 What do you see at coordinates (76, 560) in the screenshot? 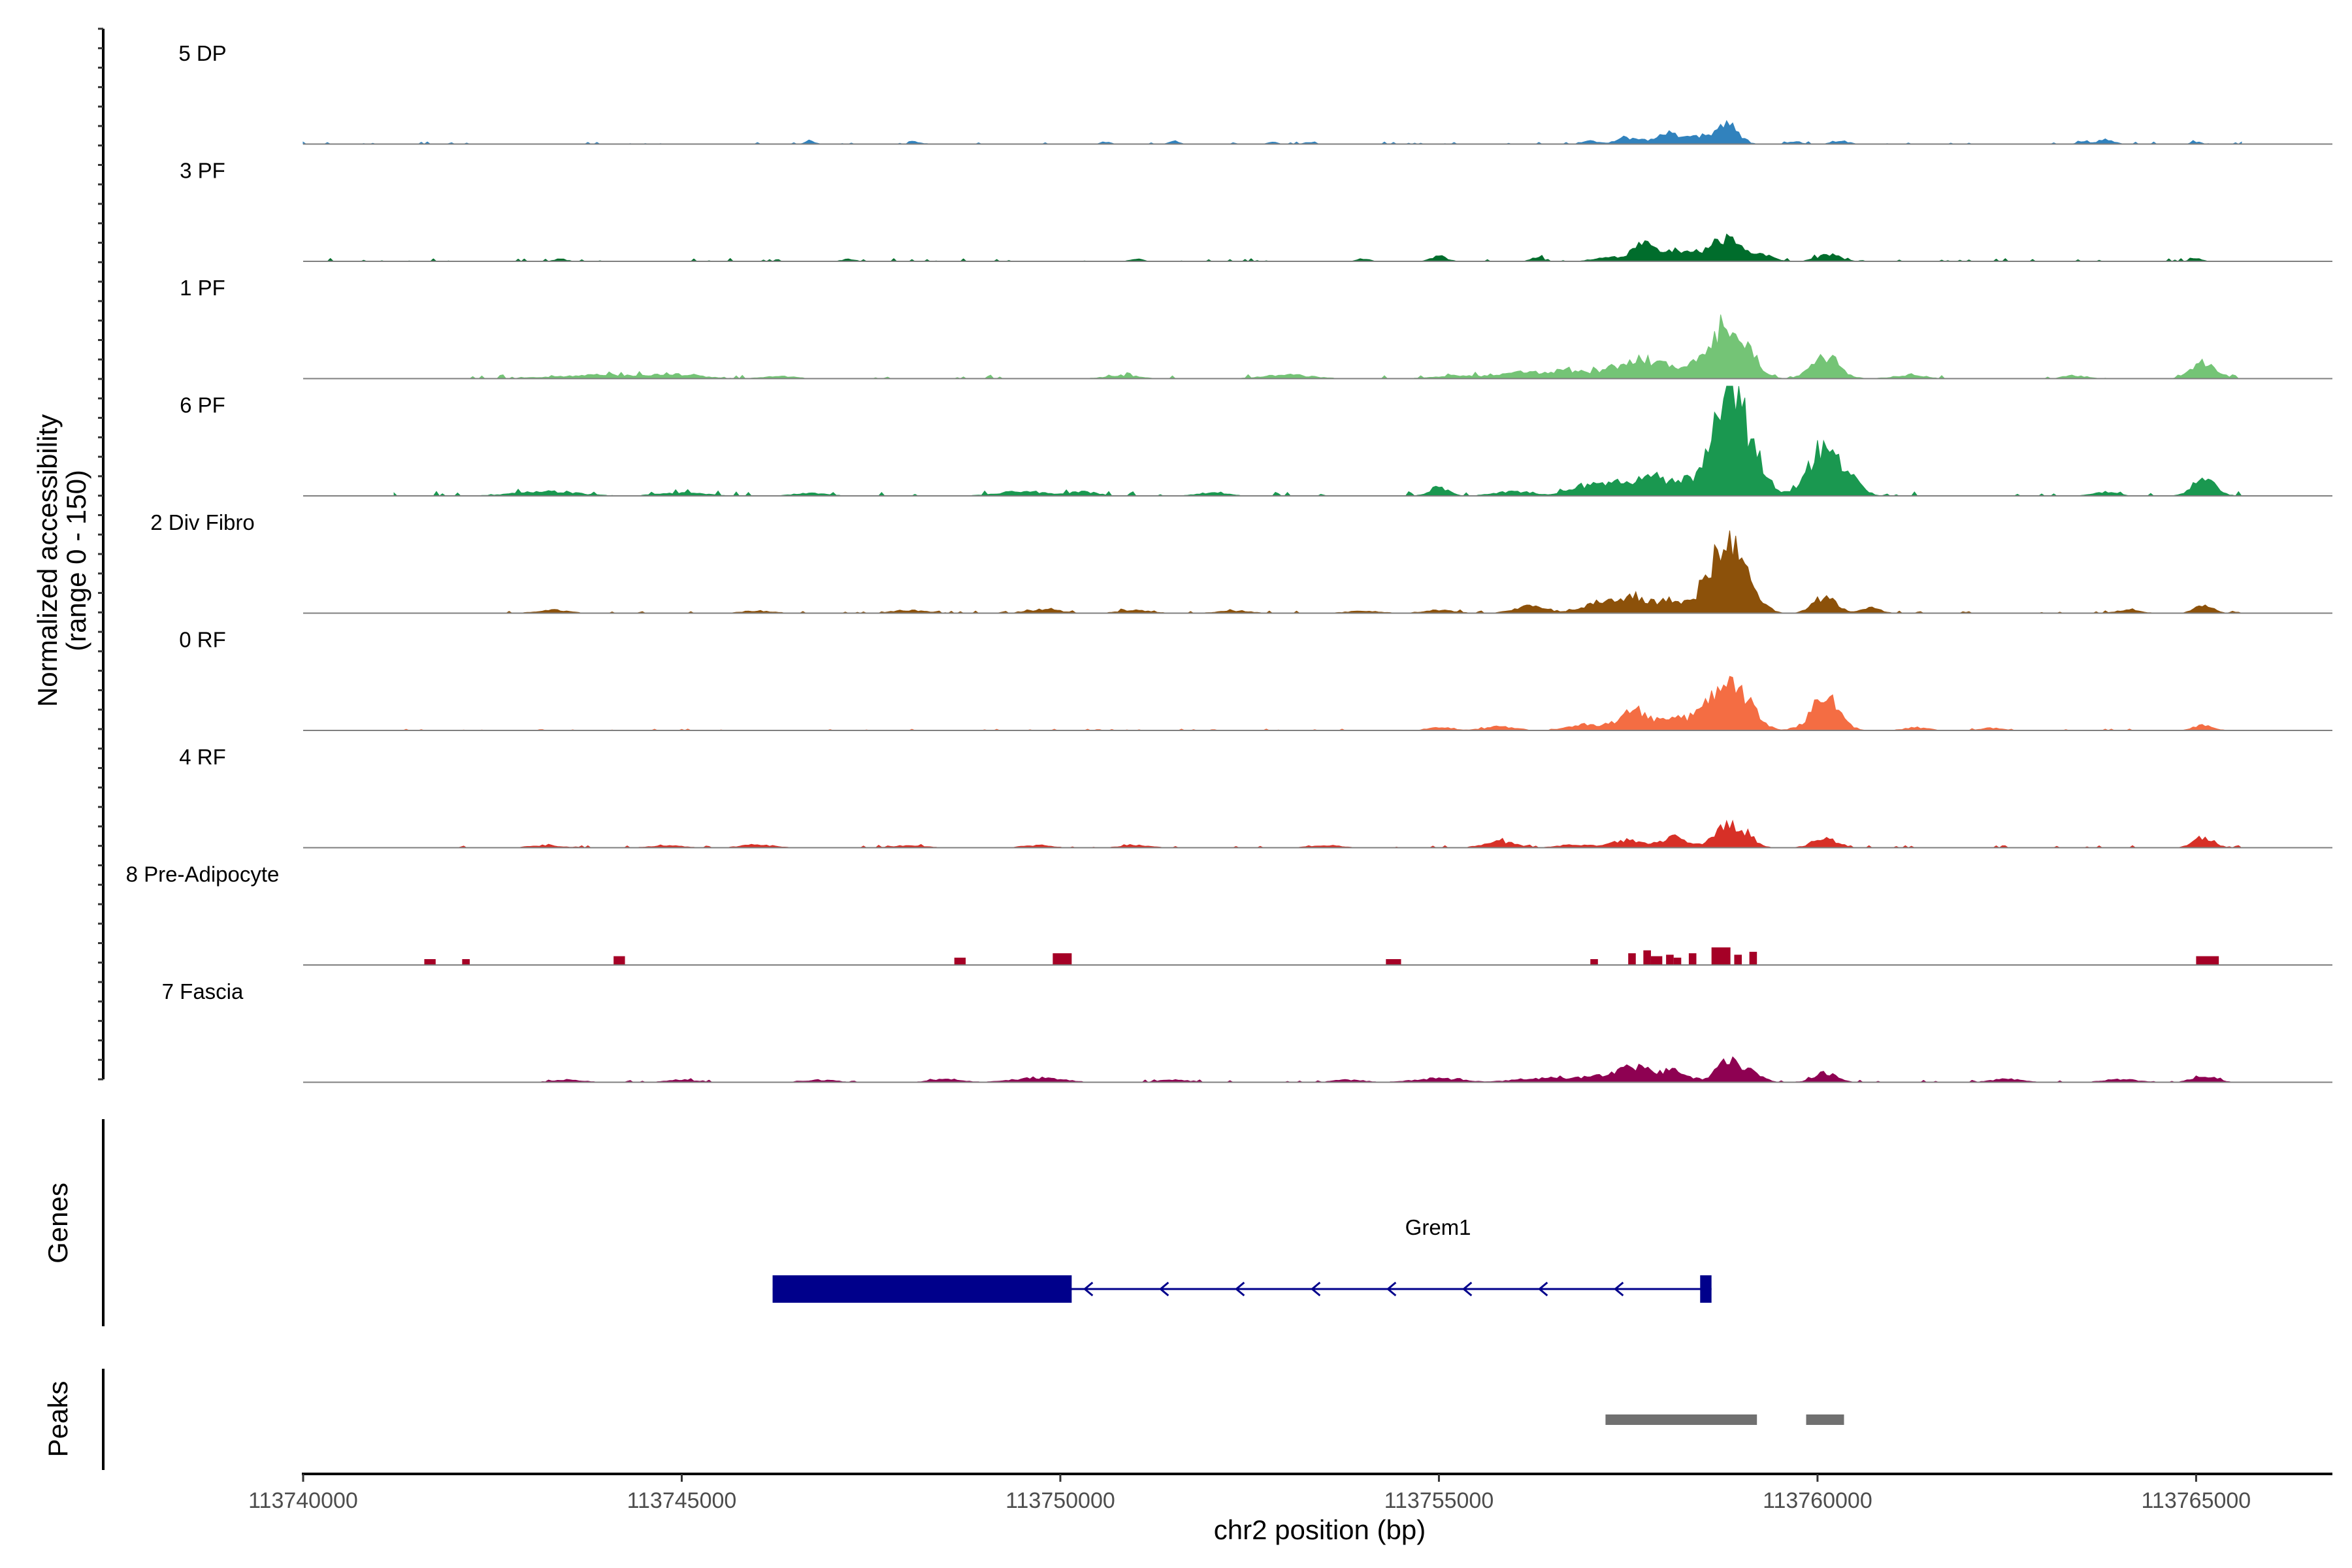
I see `coverage-y-axis-title-line2: (range 0 - 150)` at bounding box center [76, 560].